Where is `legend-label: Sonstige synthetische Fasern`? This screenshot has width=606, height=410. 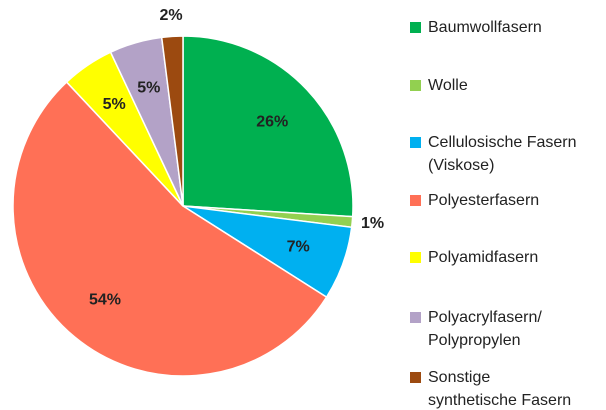 legend-label: Sonstige synthetische Fasern is located at coordinates (500, 389).